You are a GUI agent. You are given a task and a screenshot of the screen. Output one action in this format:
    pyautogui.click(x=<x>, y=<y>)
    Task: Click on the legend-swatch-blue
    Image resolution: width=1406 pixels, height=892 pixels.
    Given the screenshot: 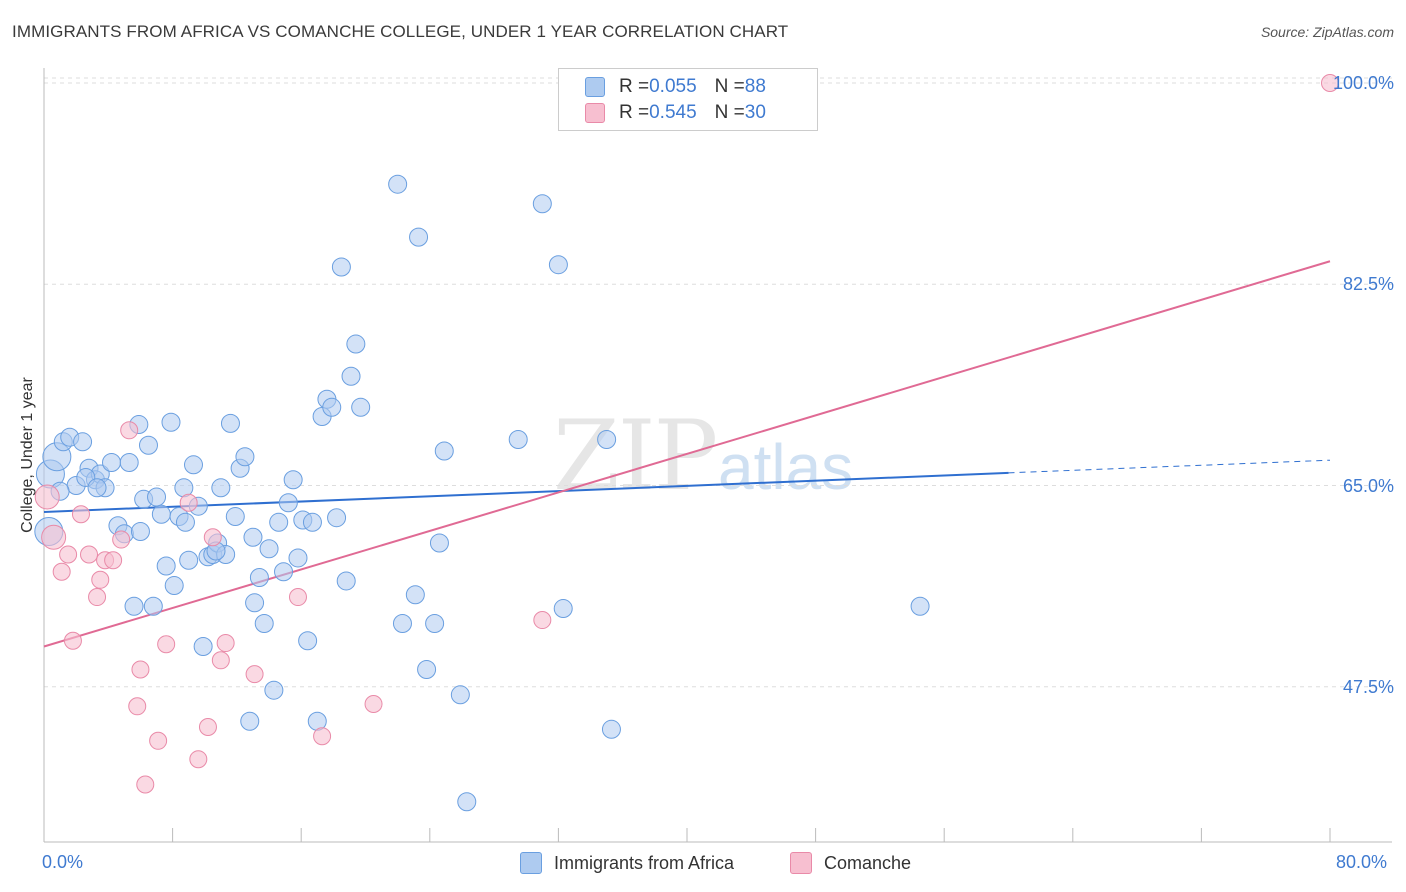 What is the action you would take?
    pyautogui.click(x=595, y=87)
    